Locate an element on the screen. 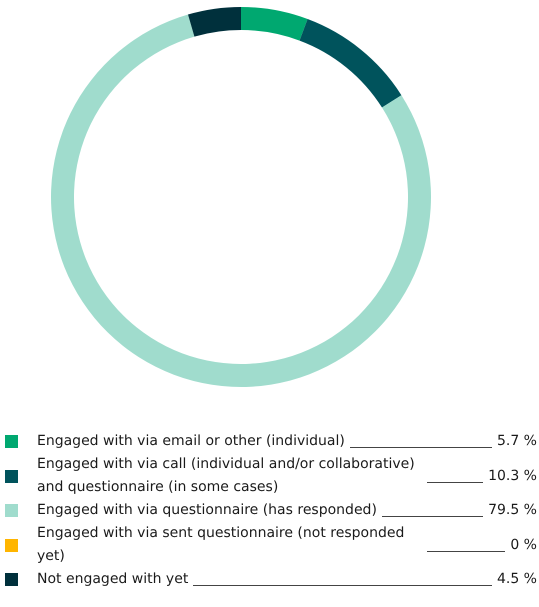 This screenshot has height=607, width=539. data-label: 4.5 % is located at coordinates (516, 579).